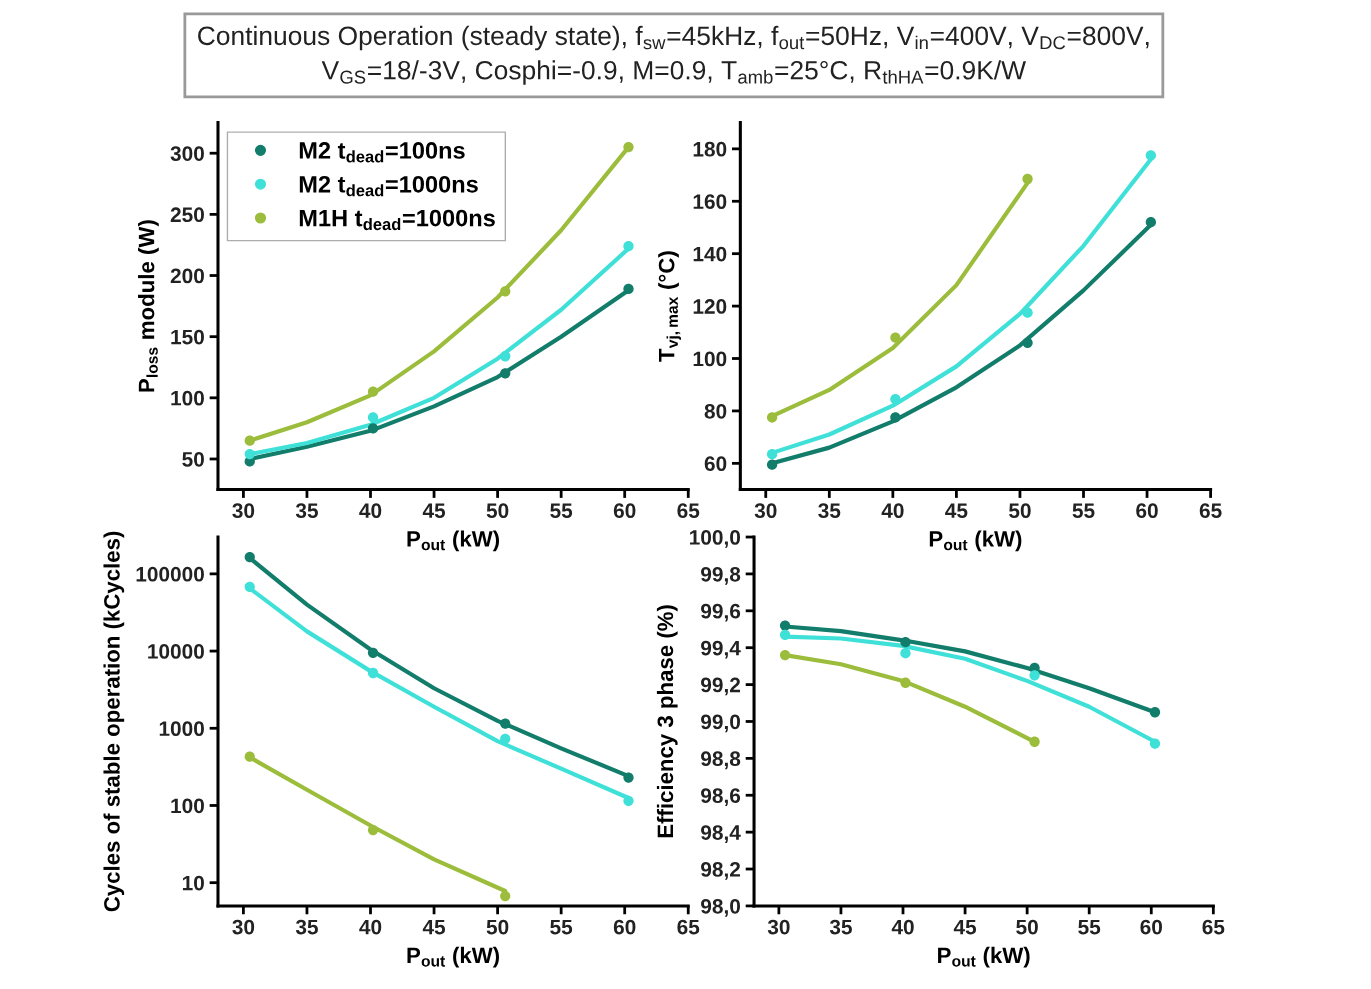 This screenshot has width=1371, height=989. I want to click on y-tick-label: 99,6, so click(721, 612).